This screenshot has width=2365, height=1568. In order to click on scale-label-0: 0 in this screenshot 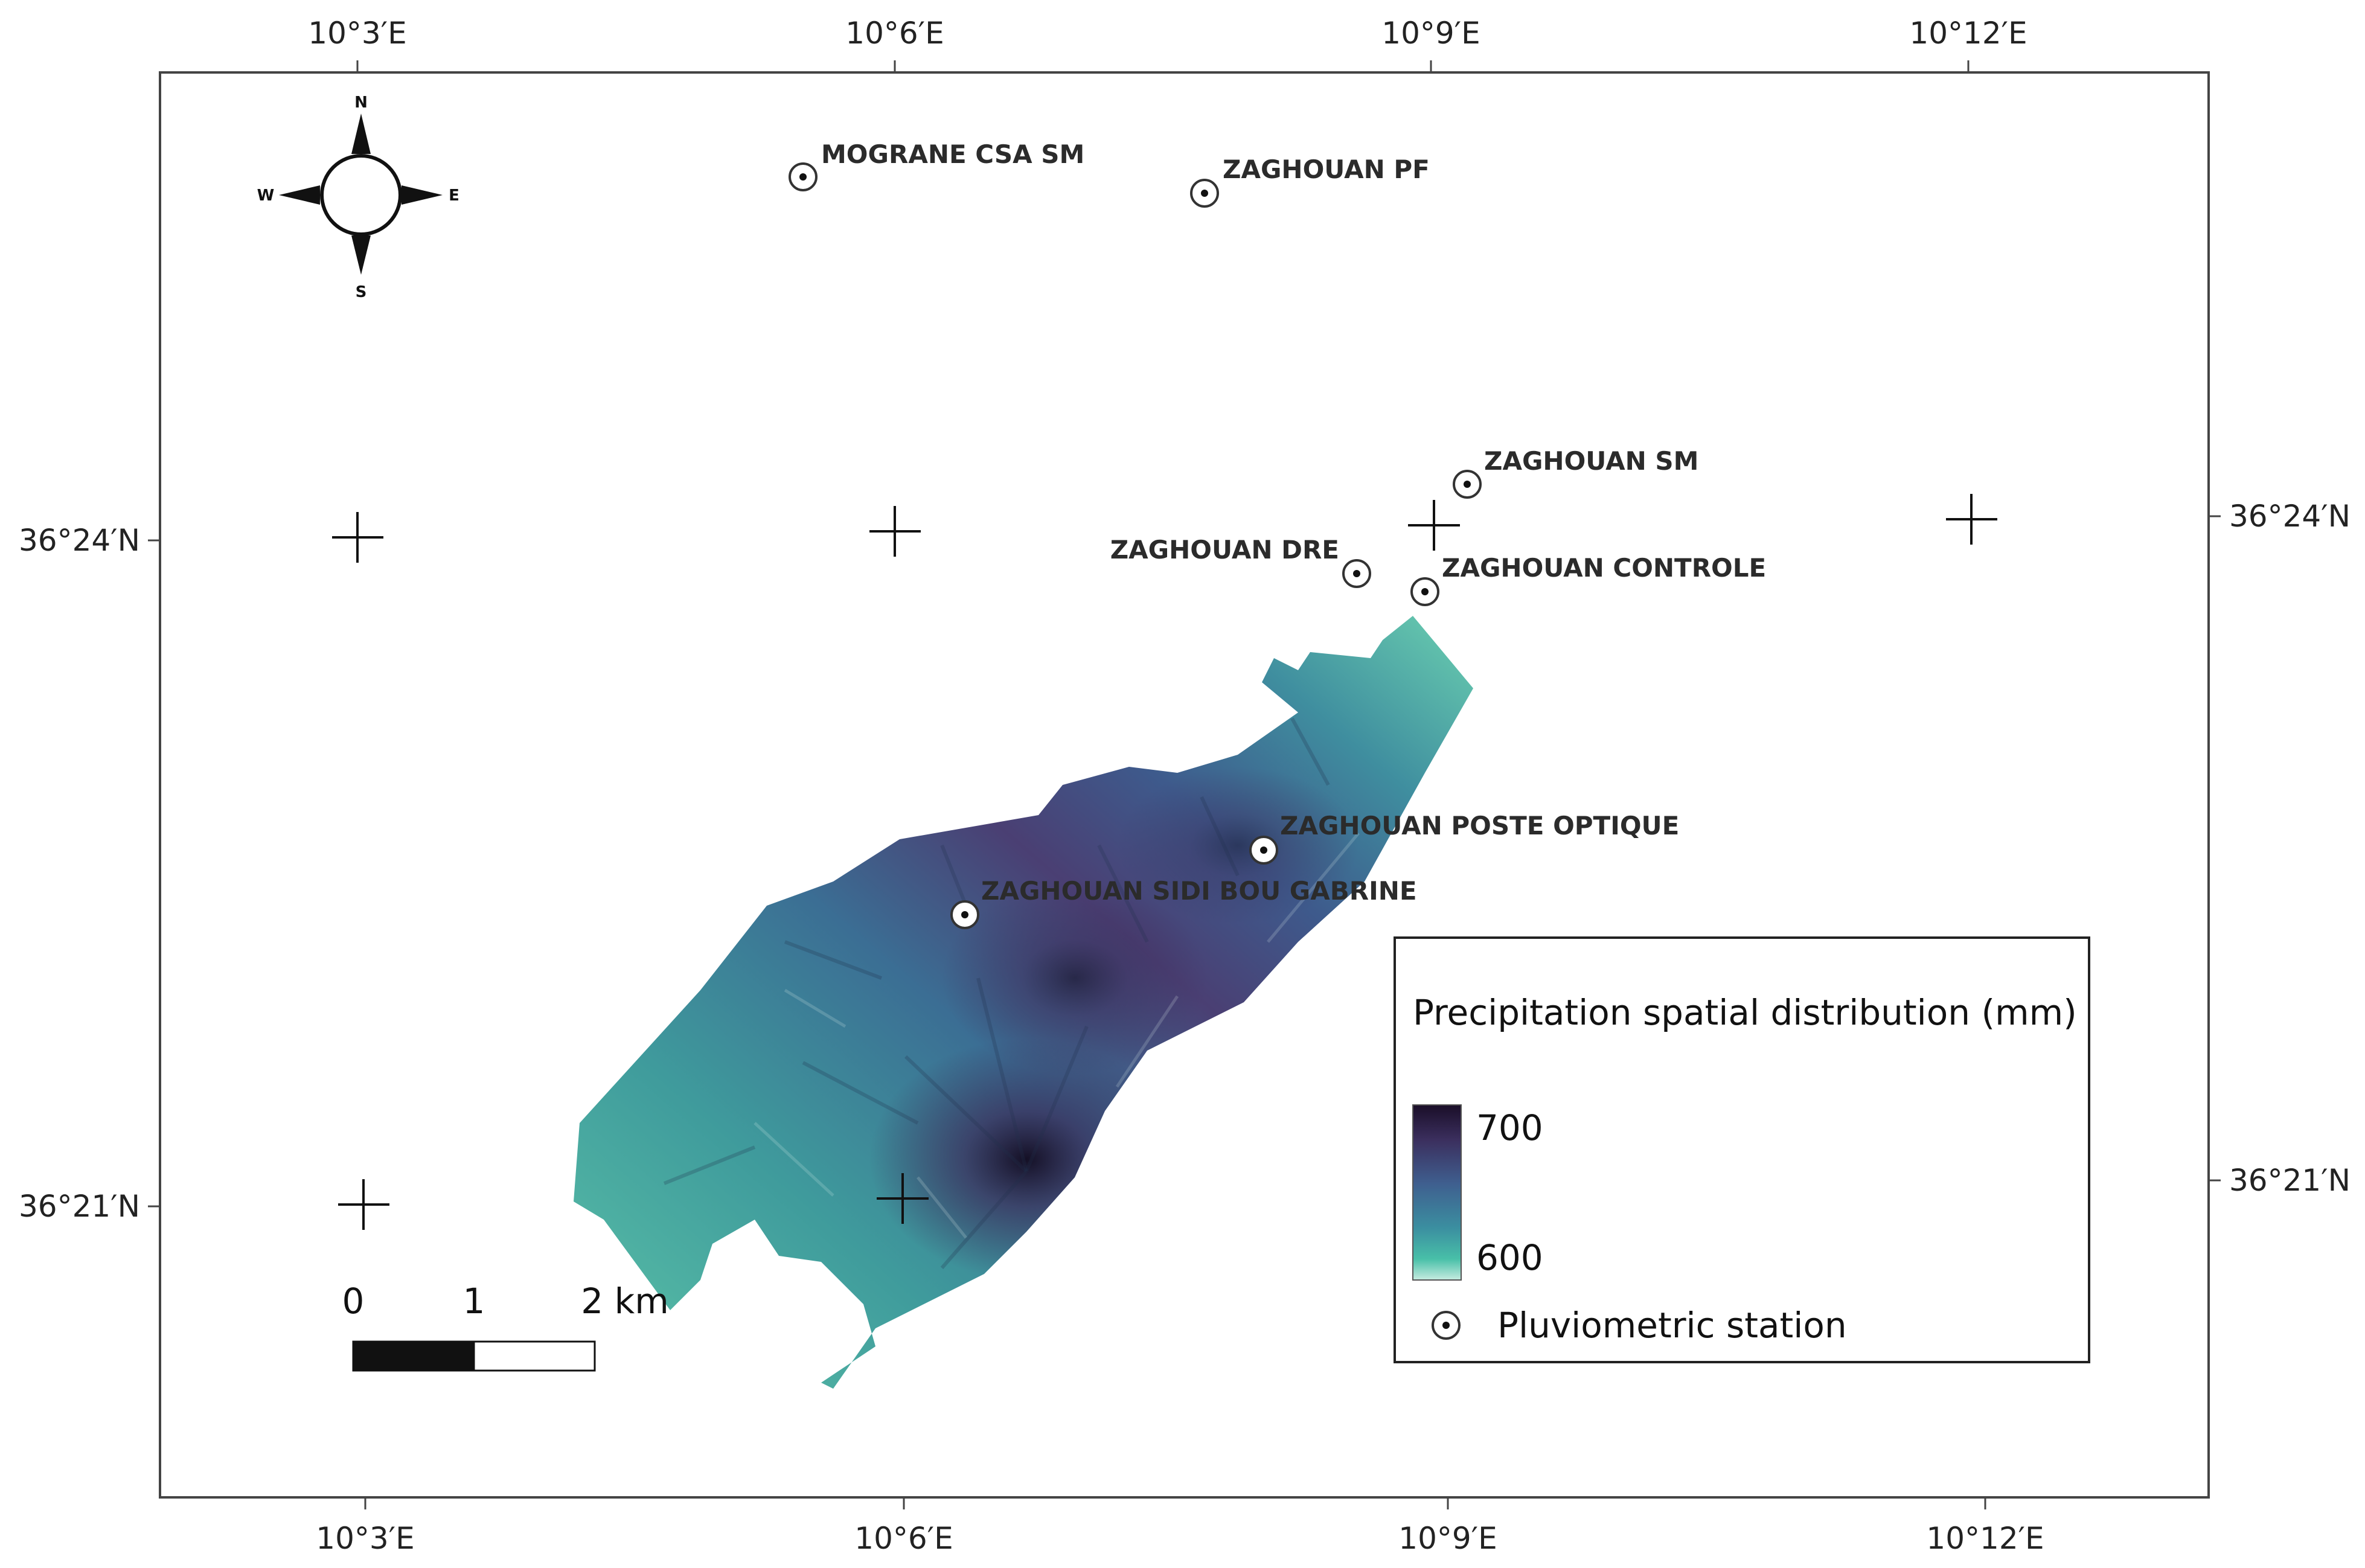, I will do `click(353, 1301)`.